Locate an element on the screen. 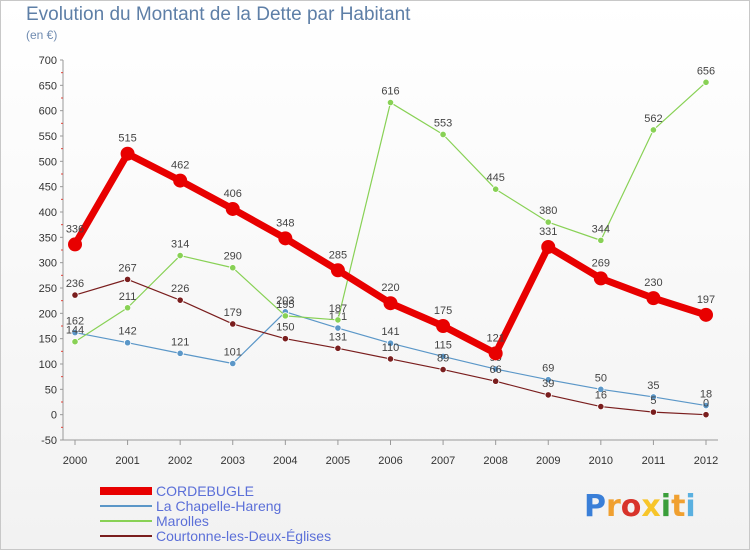  y-tick-label: 150 is located at coordinates (48, 340).